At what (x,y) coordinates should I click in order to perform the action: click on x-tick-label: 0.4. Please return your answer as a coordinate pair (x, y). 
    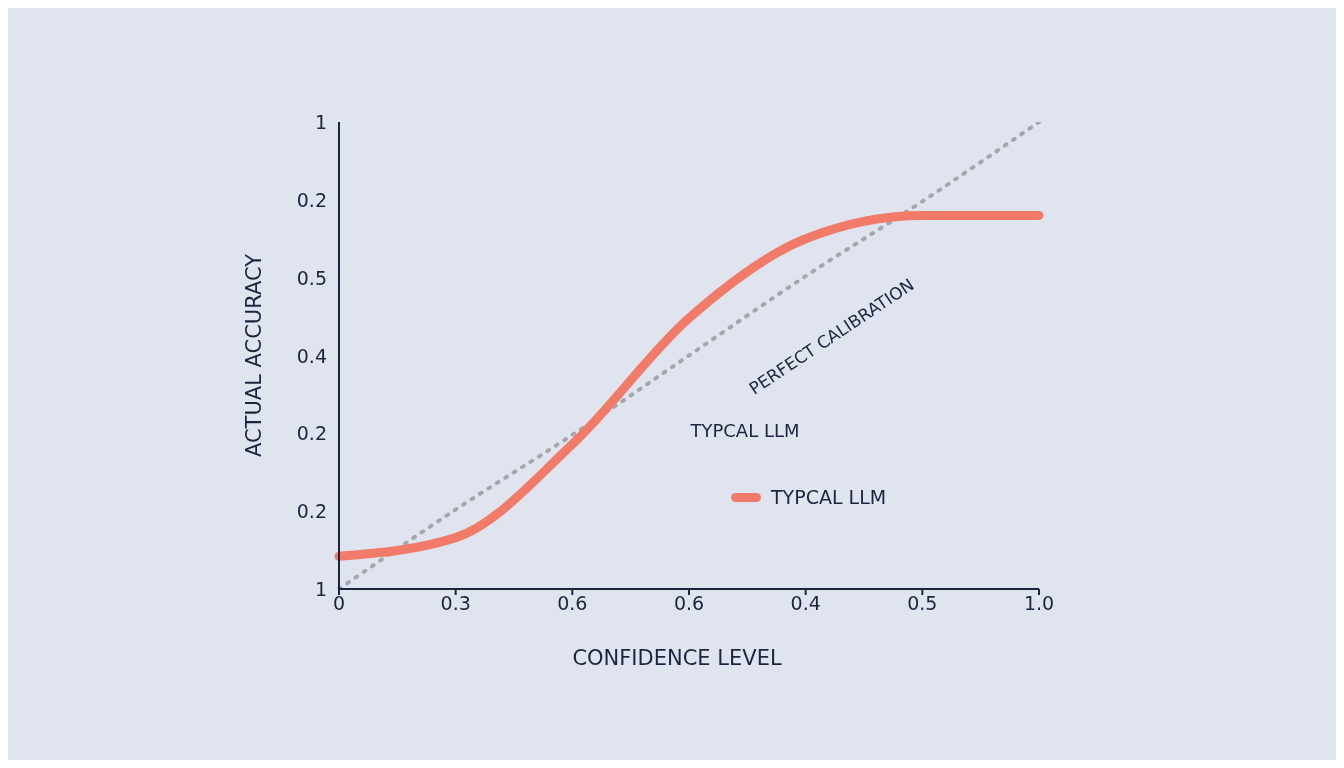
    Looking at the image, I should click on (805, 603).